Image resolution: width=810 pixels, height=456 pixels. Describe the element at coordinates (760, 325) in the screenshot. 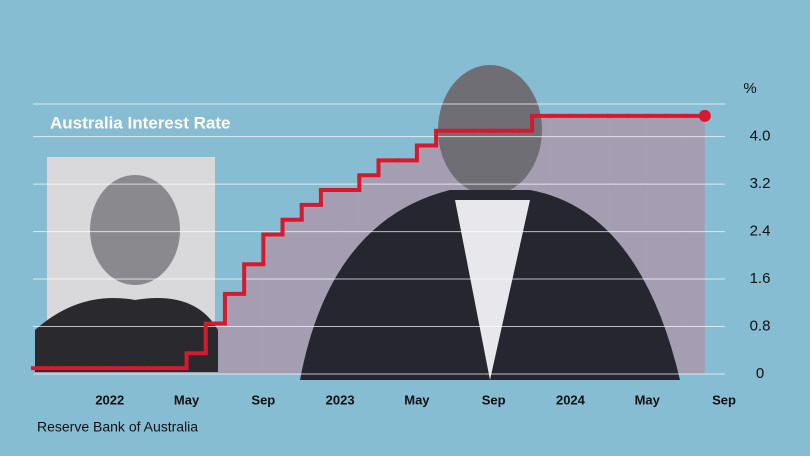

I see `y-tick-label: 0.8` at that location.